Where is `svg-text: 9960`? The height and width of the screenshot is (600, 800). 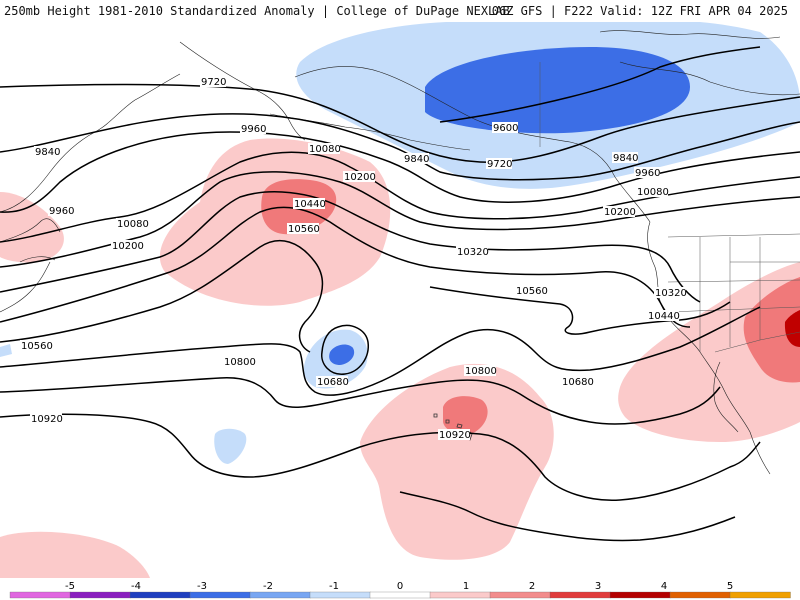 svg-text: 9960 is located at coordinates (647, 173).